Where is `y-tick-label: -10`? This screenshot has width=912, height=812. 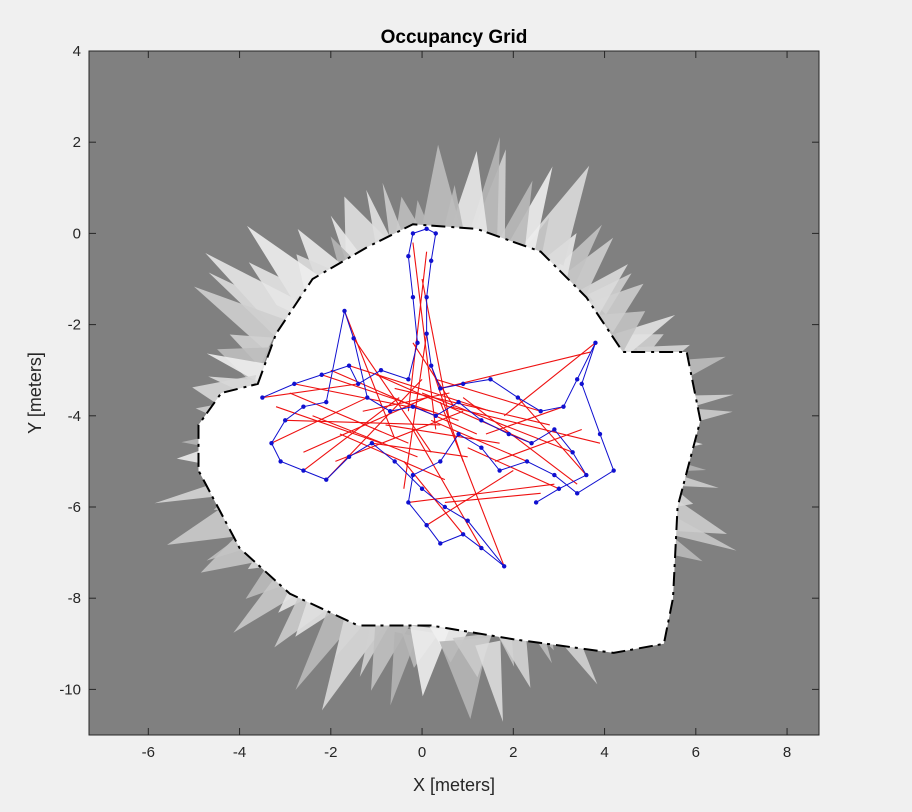 y-tick-label: -10 is located at coordinates (70, 689).